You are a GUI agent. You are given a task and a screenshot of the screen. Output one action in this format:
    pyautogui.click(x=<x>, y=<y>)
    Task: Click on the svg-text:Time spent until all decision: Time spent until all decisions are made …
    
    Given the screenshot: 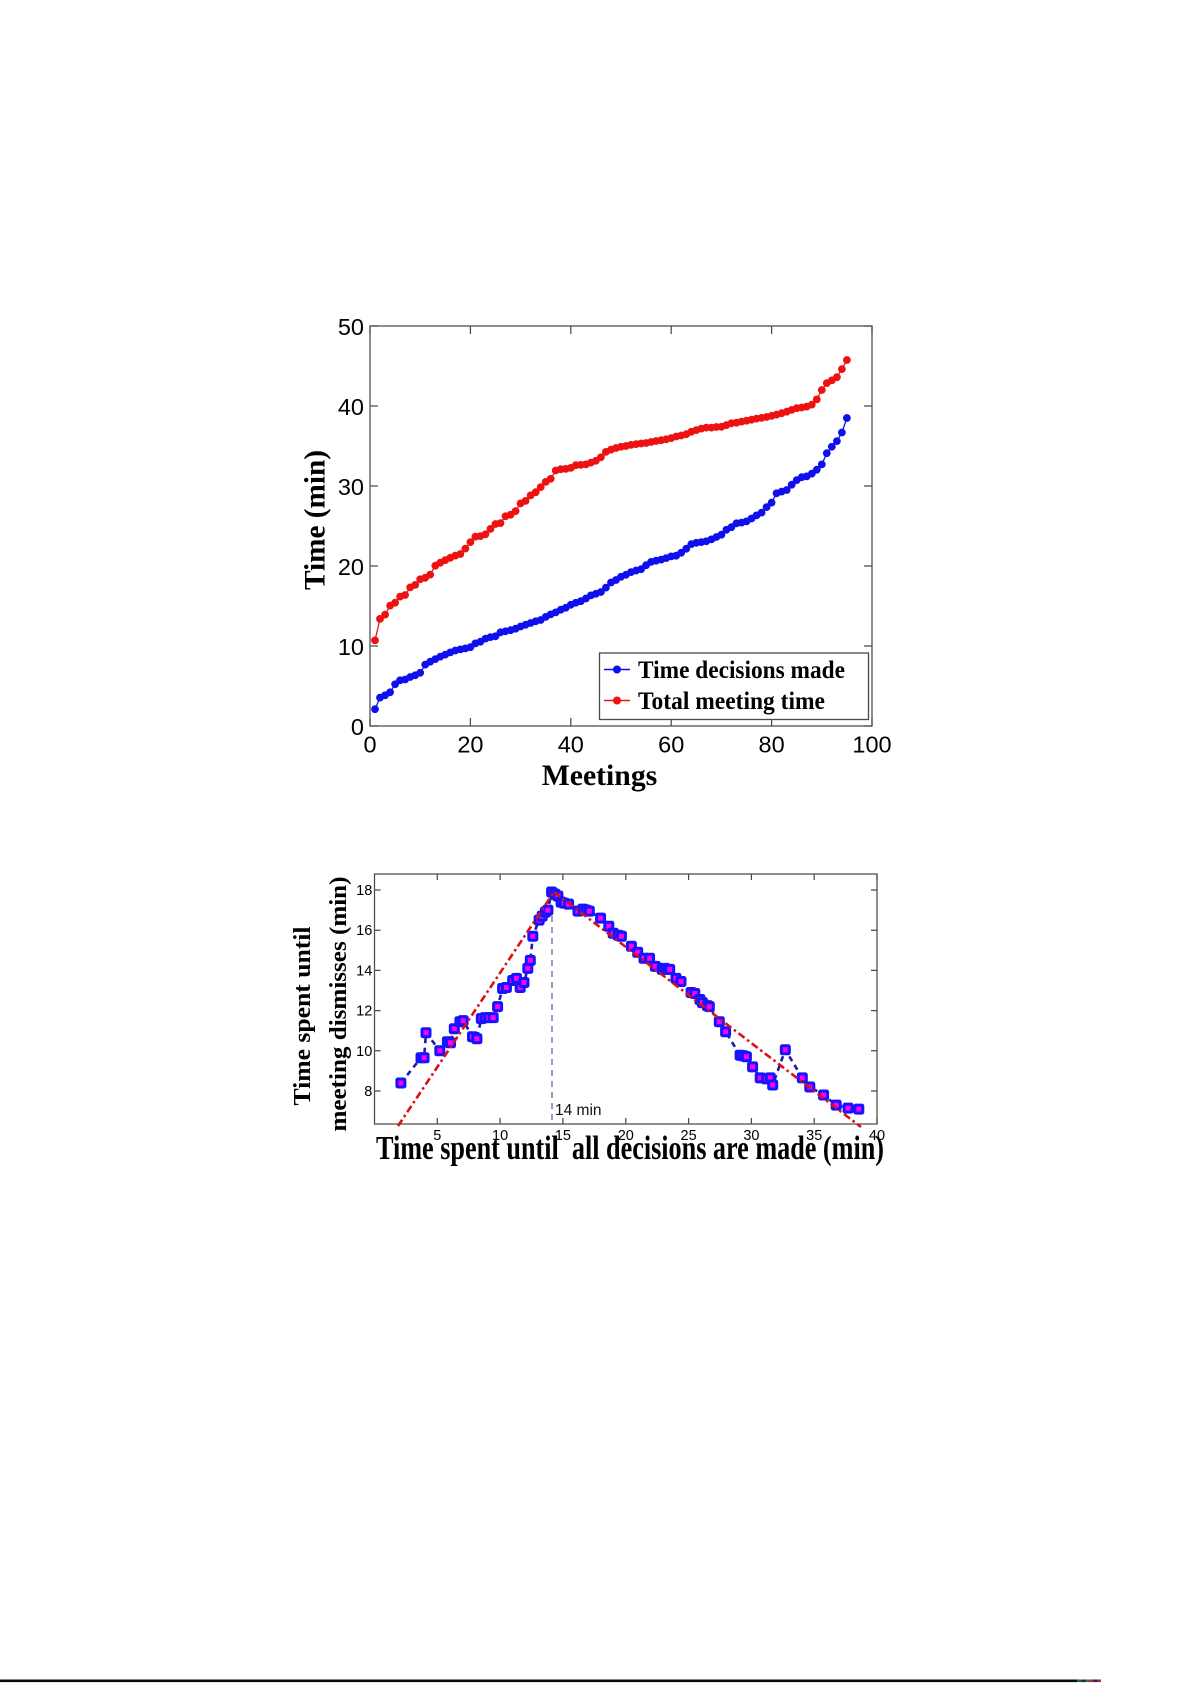 What is the action you would take?
    pyautogui.click(x=630, y=1148)
    